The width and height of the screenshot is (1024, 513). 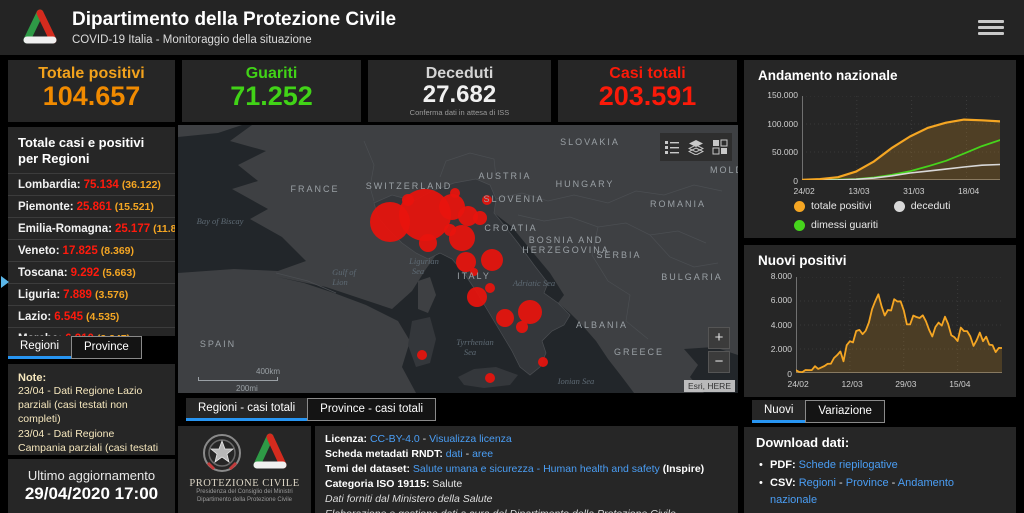 What do you see at coordinates (247, 409) in the screenshot?
I see `tab-regioni-casi-totali: Regioni - casi totali` at bounding box center [247, 409].